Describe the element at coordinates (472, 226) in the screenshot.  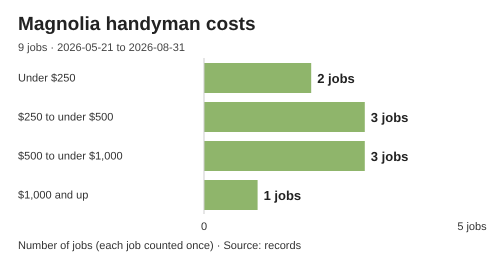
I see `x-tick-label: 5 jobs` at that location.